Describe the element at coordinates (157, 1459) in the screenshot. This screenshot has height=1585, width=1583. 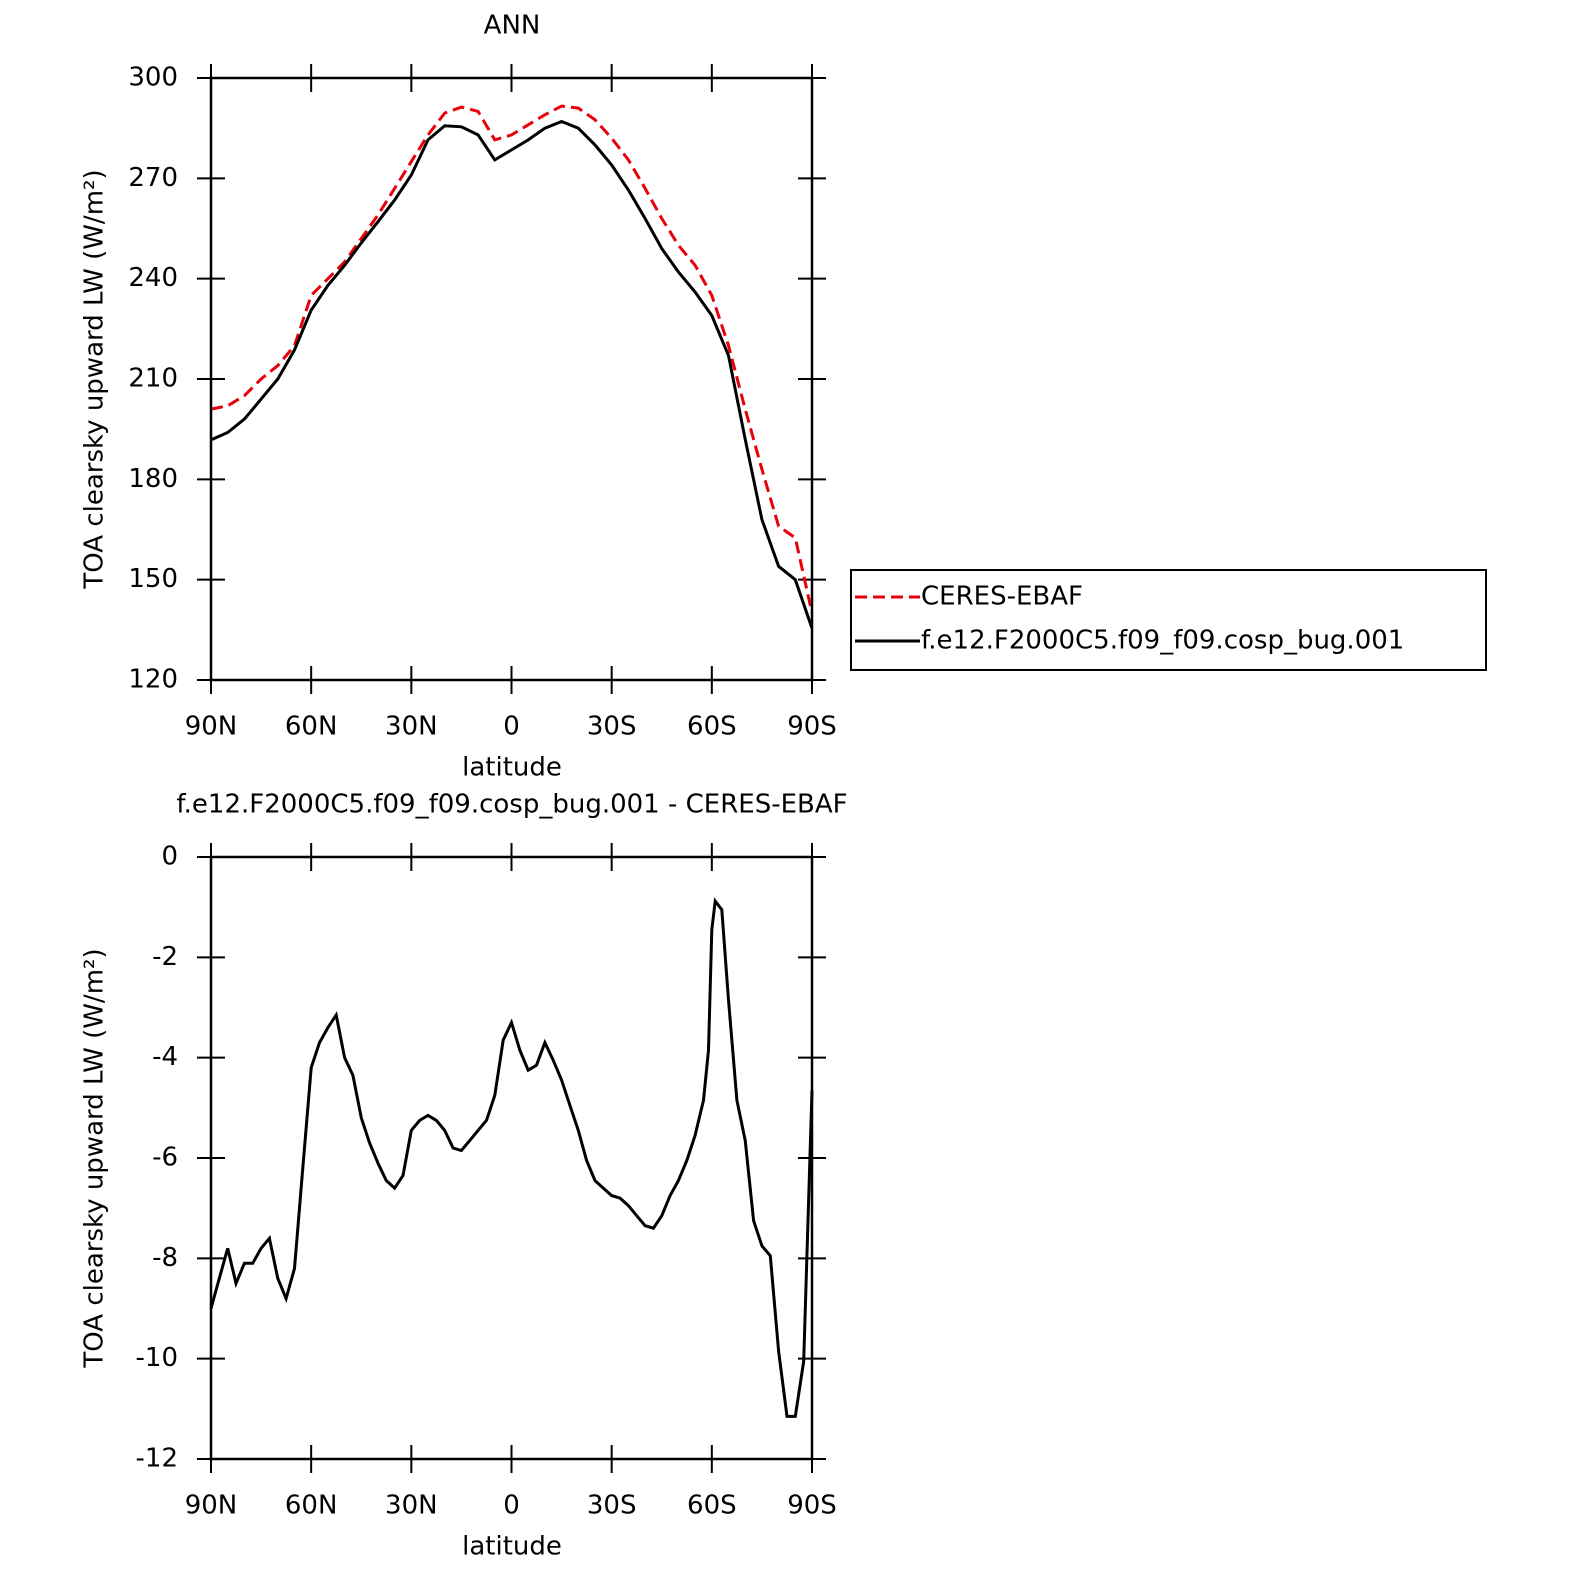
I see `y-tick-label: -12` at that location.